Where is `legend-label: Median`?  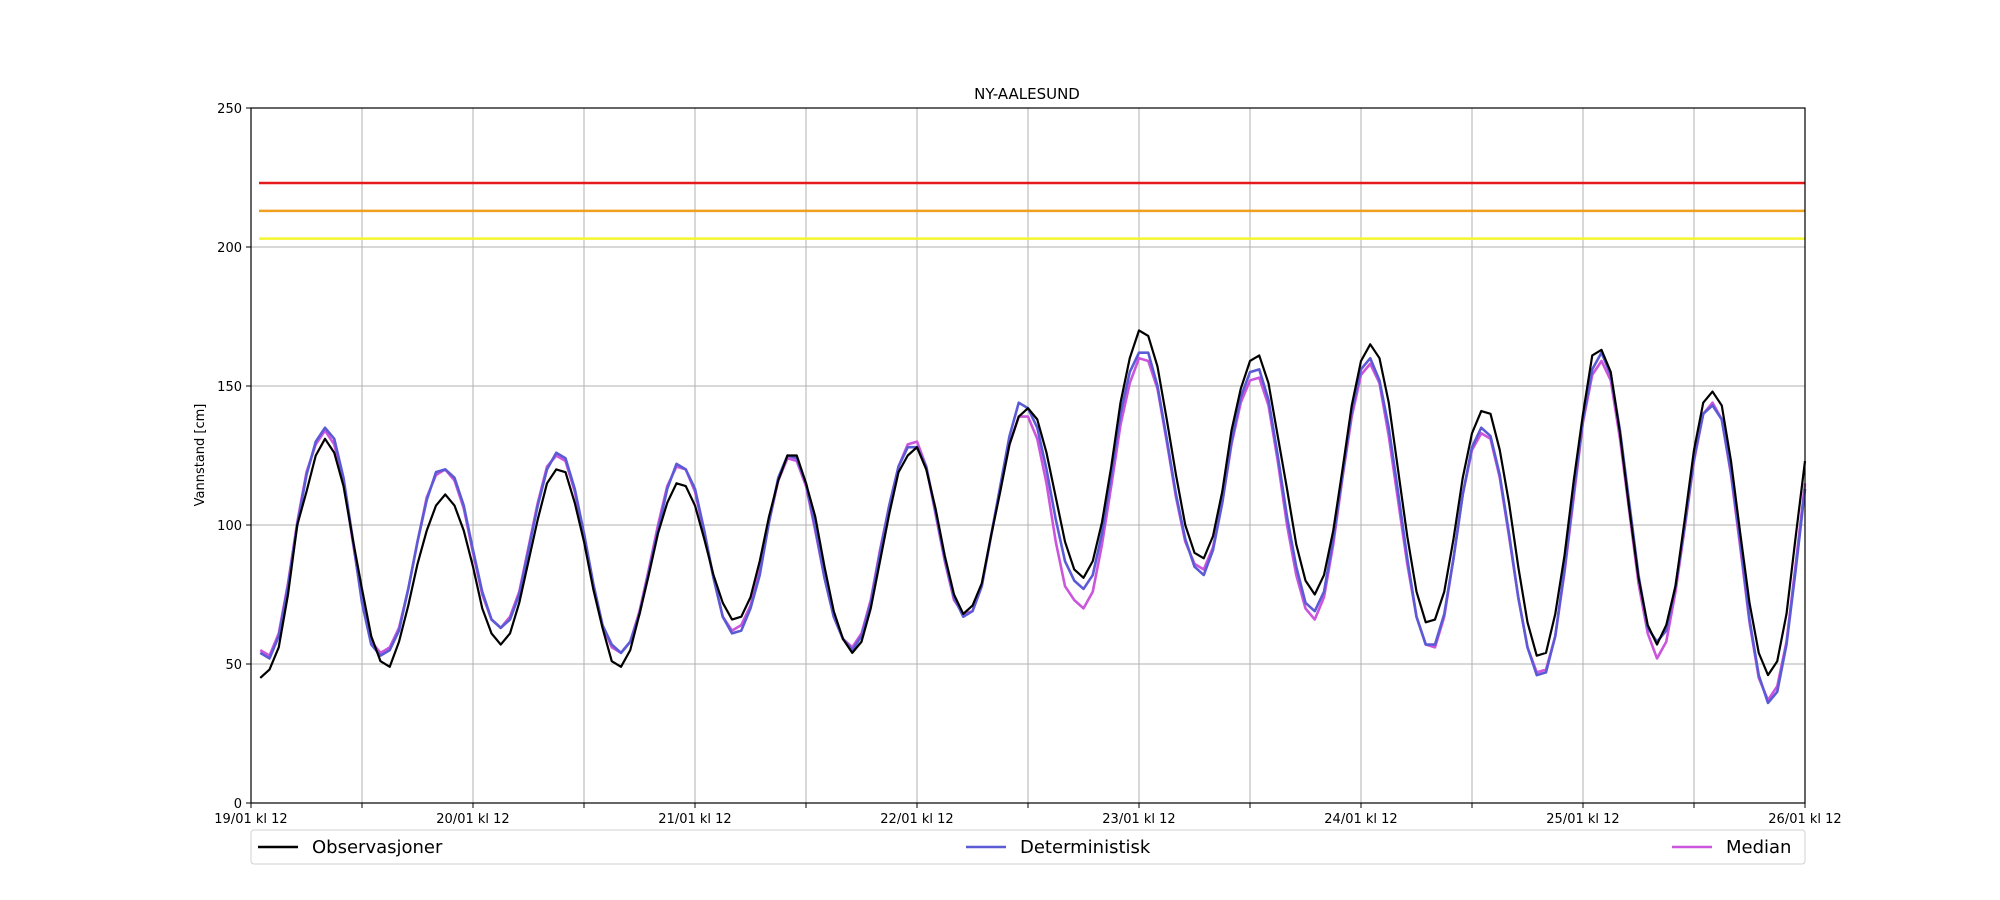 legend-label: Median is located at coordinates (1758, 847).